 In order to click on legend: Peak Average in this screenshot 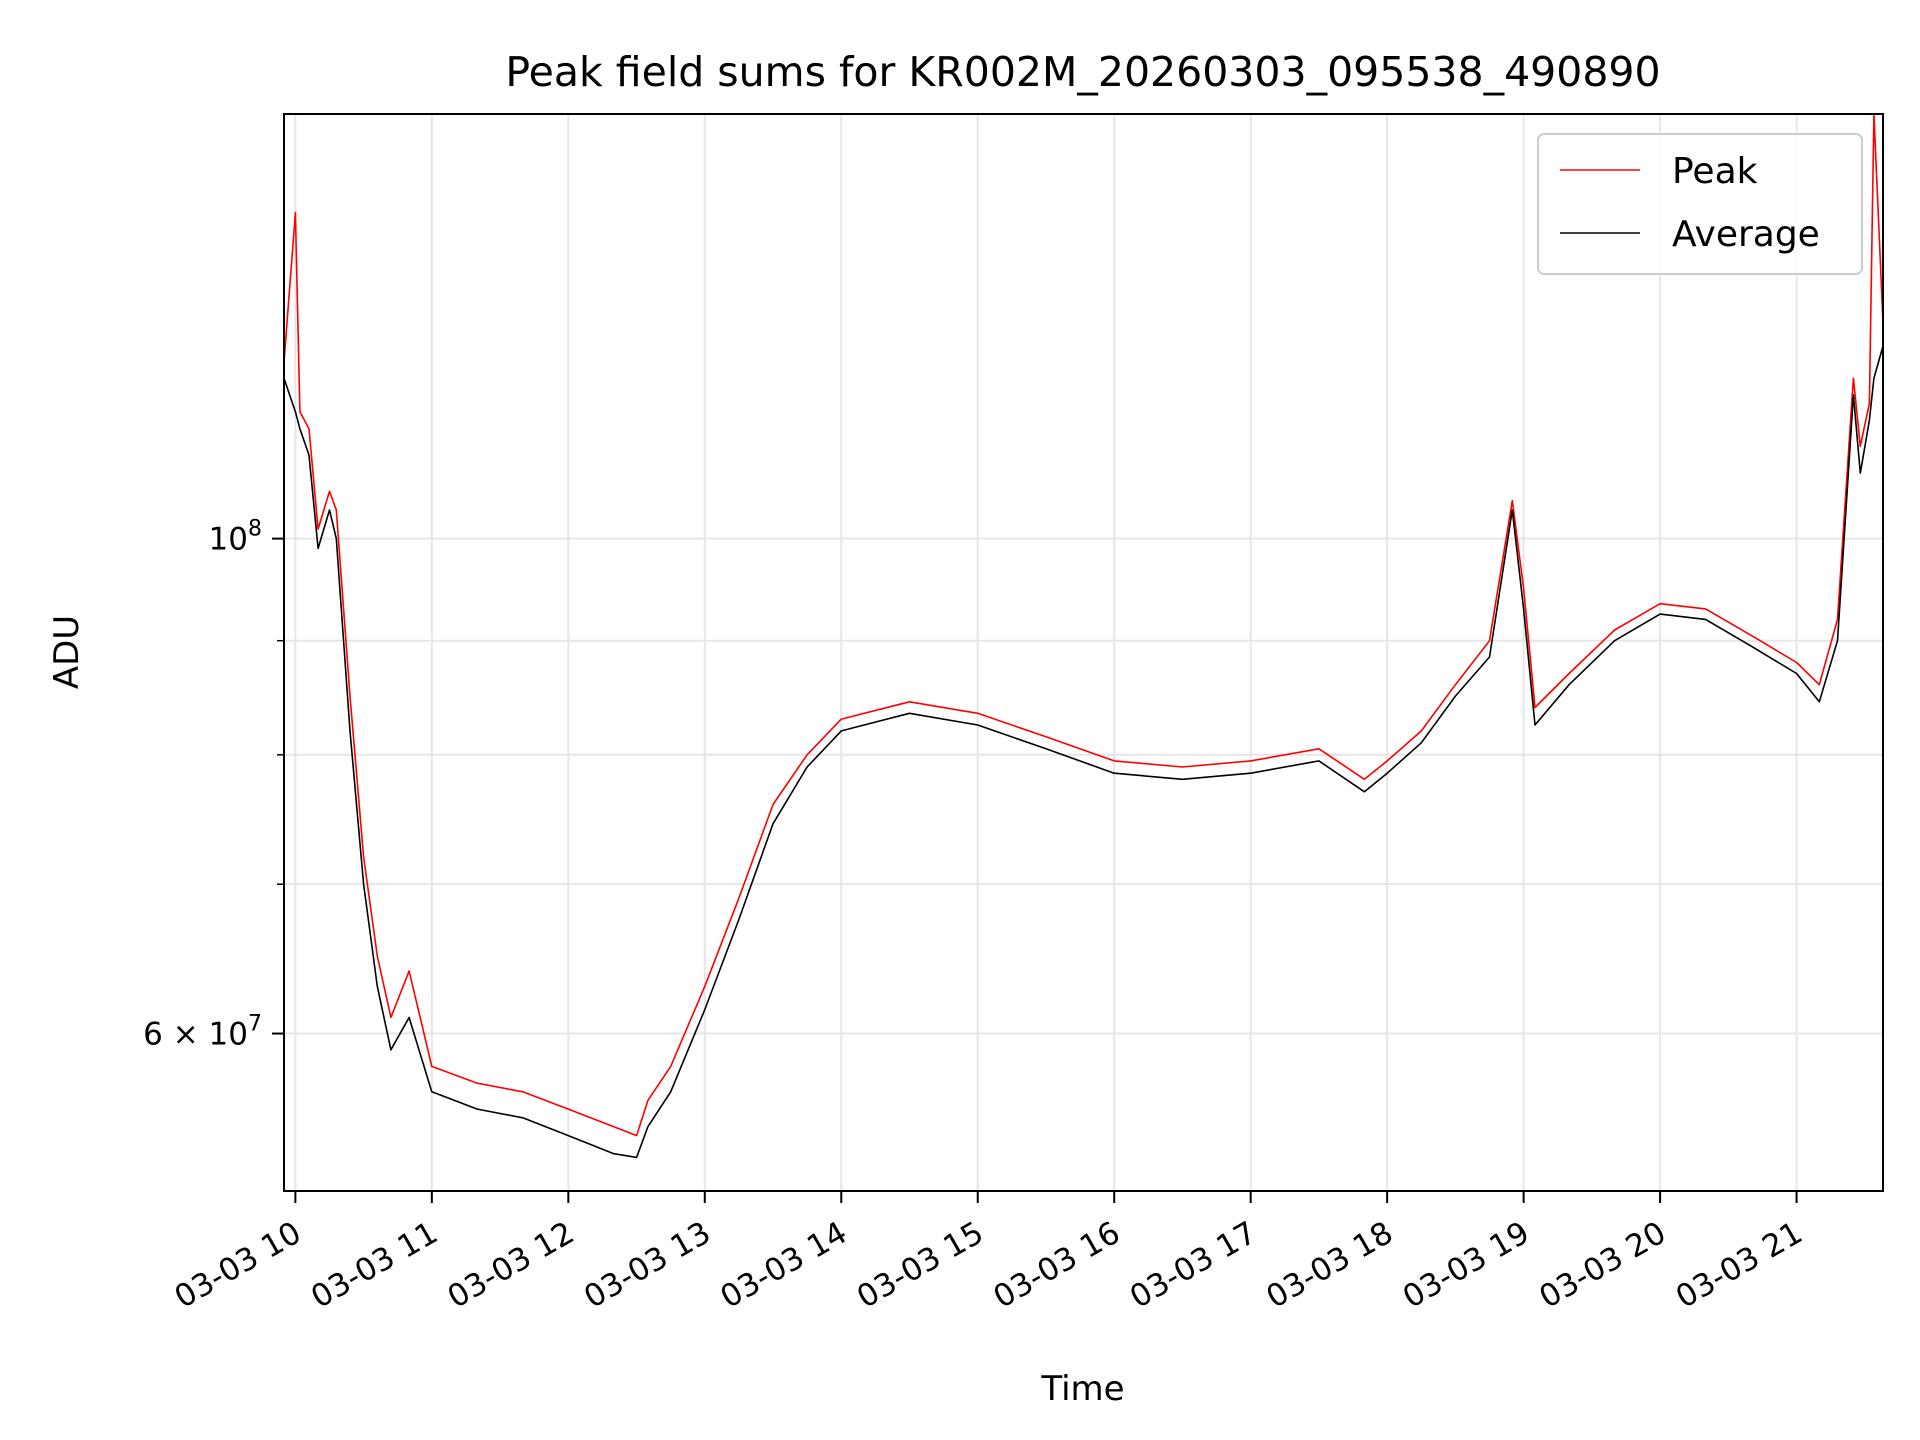, I will do `click(1700, 204)`.